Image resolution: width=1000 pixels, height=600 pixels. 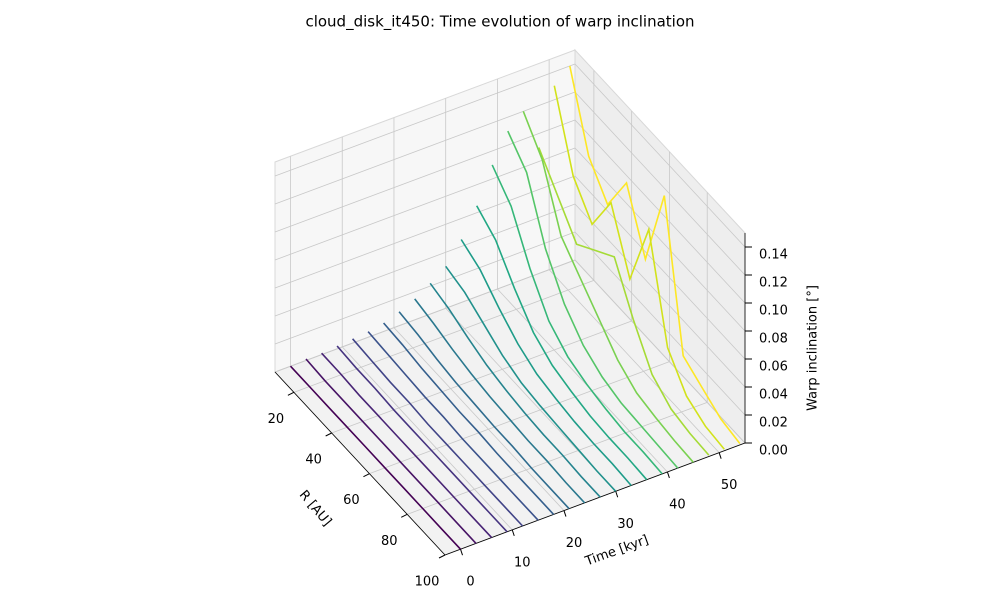 I want to click on z-tick-label: 0.04, so click(x=773, y=395).